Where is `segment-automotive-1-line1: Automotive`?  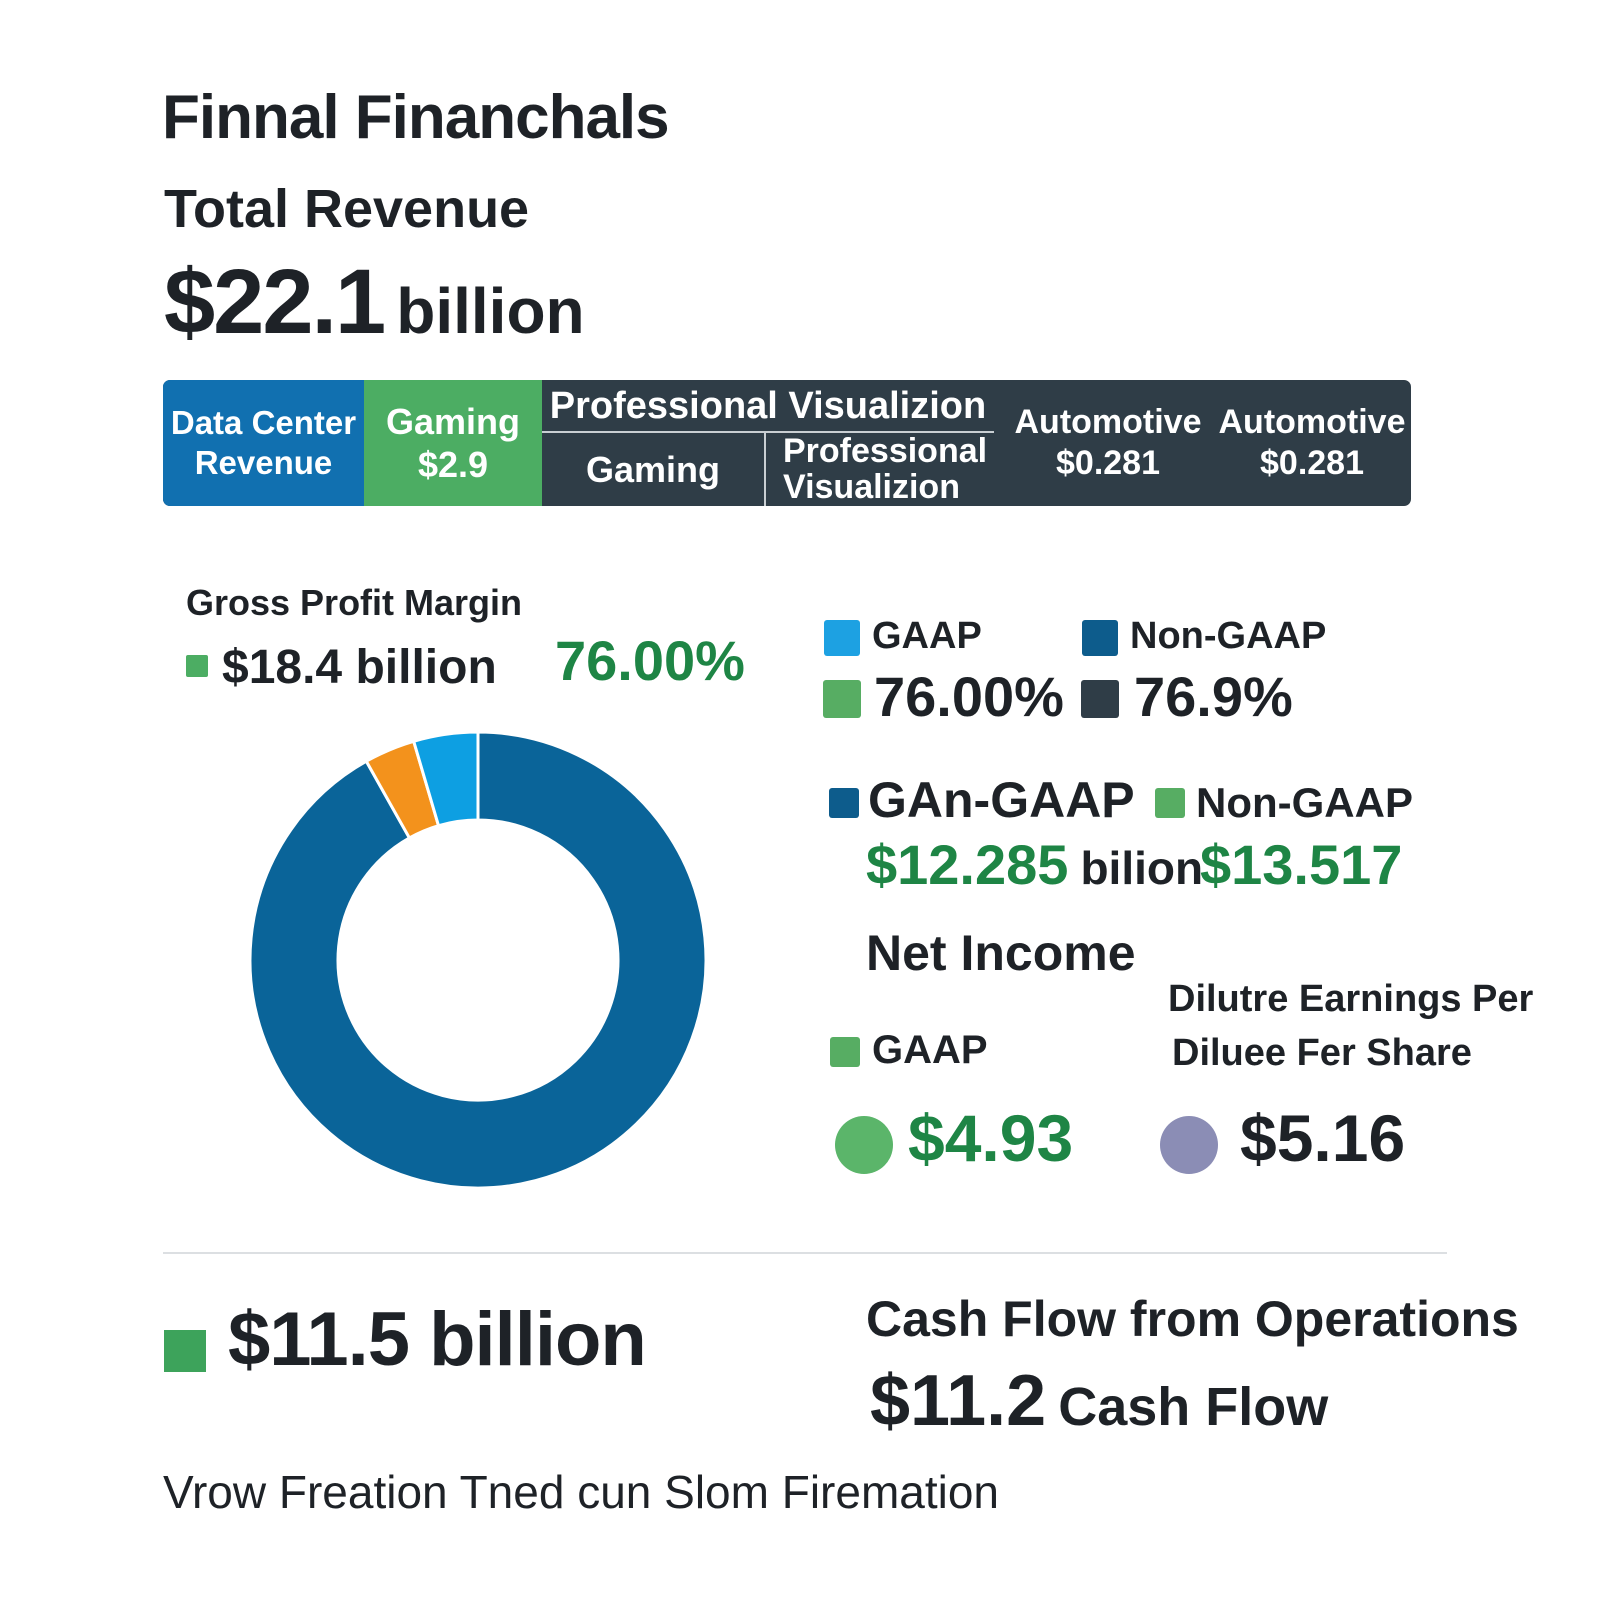 segment-automotive-1-line1: Automotive is located at coordinates (1108, 422).